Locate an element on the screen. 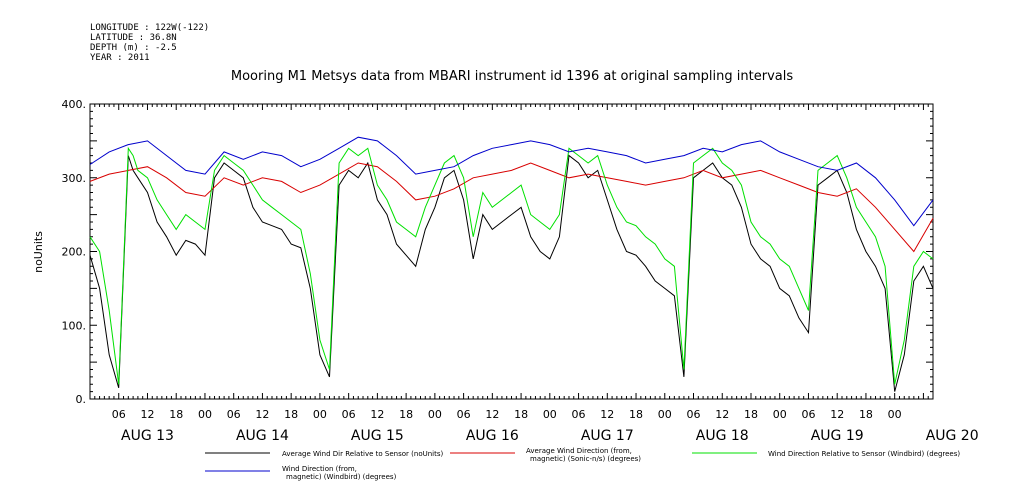  legend-label-line: Wind Direction (from, is located at coordinates (319, 469).